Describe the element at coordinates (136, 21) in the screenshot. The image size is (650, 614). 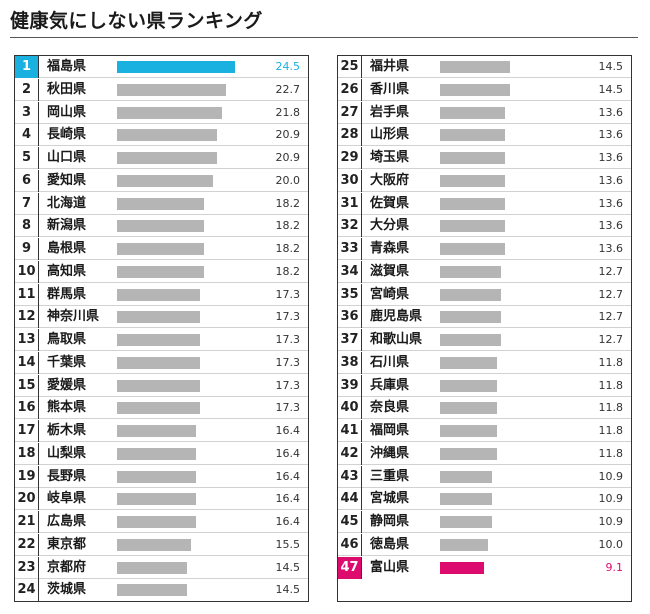
I see `page-title: 健康気にしない県ランキング` at that location.